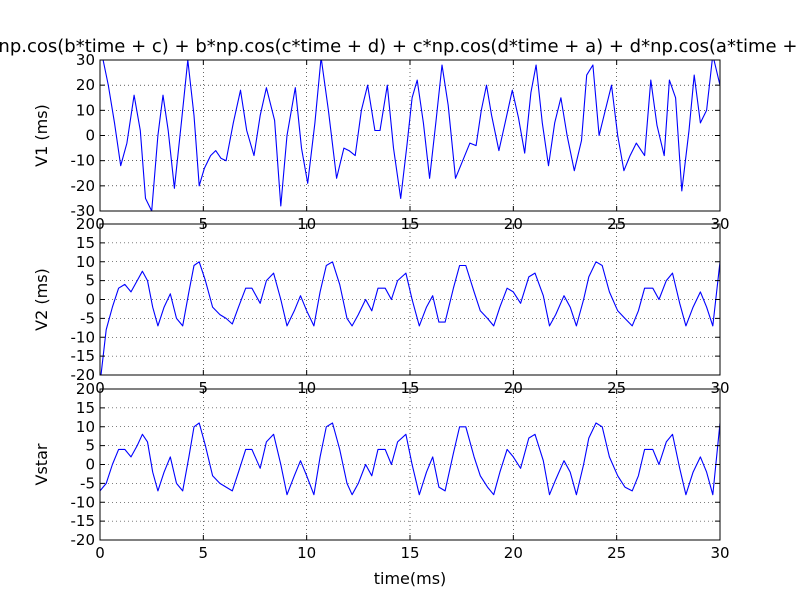 This screenshot has height=600, width=800. What do you see at coordinates (719, 388) in the screenshot?
I see `subplot-2-xtick-label-30: 30` at bounding box center [719, 388].